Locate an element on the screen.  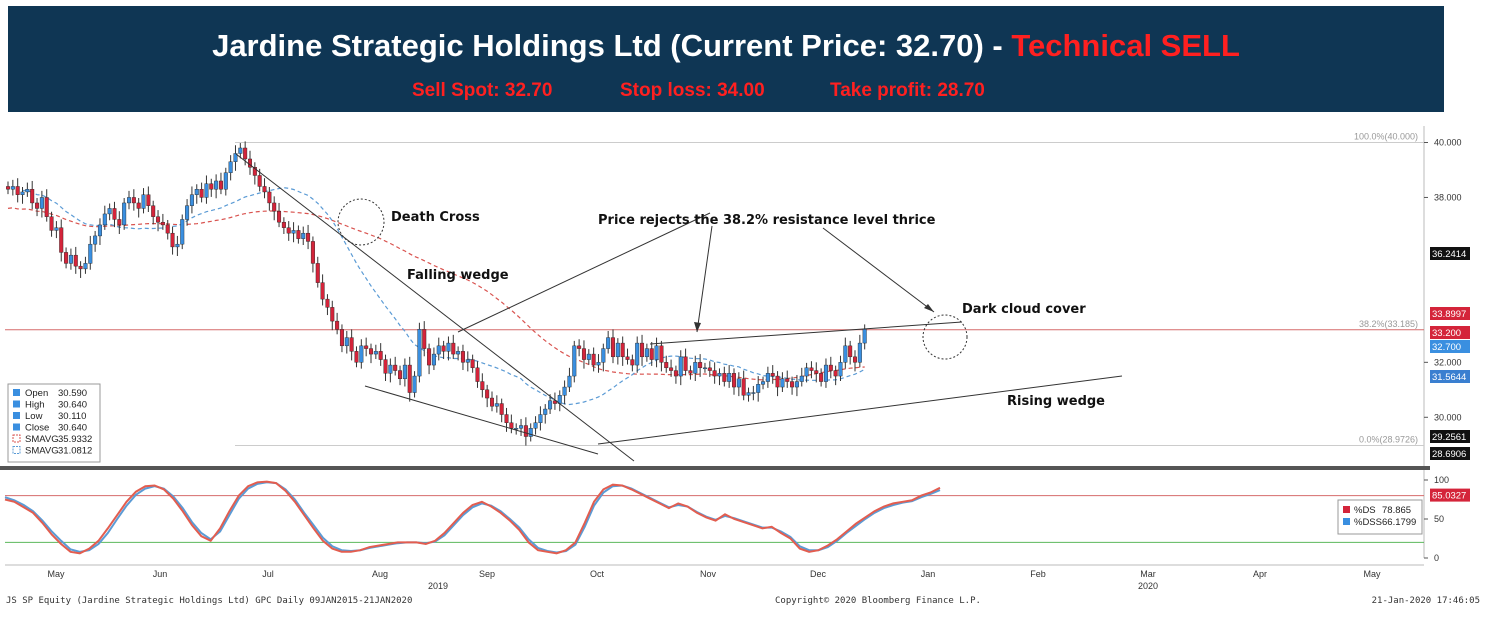
osc-badge-label: 85.0327 is located at coordinates (1449, 496).